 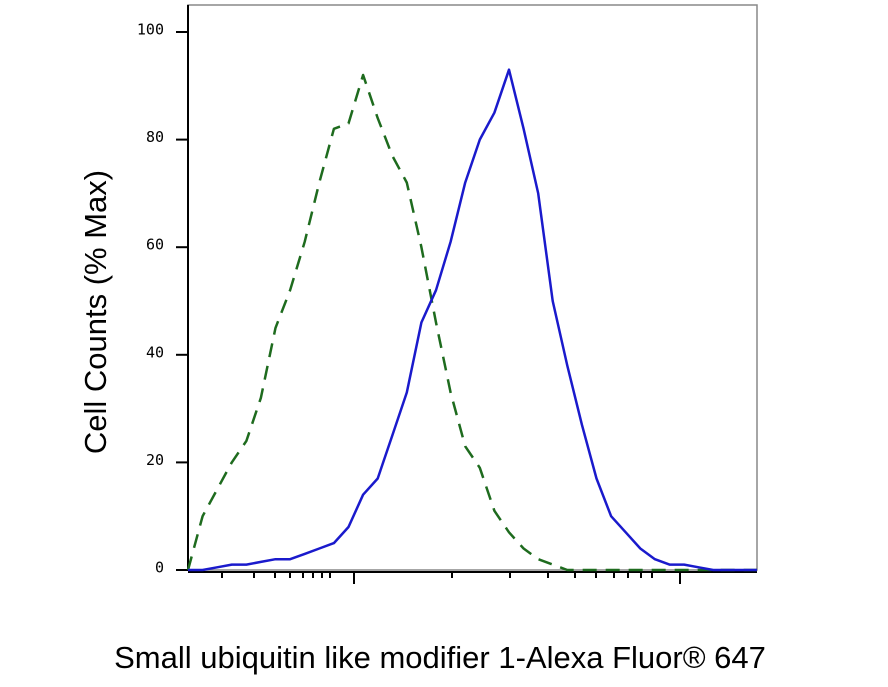 I want to click on y-tick-label: 100, so click(x=150, y=30).